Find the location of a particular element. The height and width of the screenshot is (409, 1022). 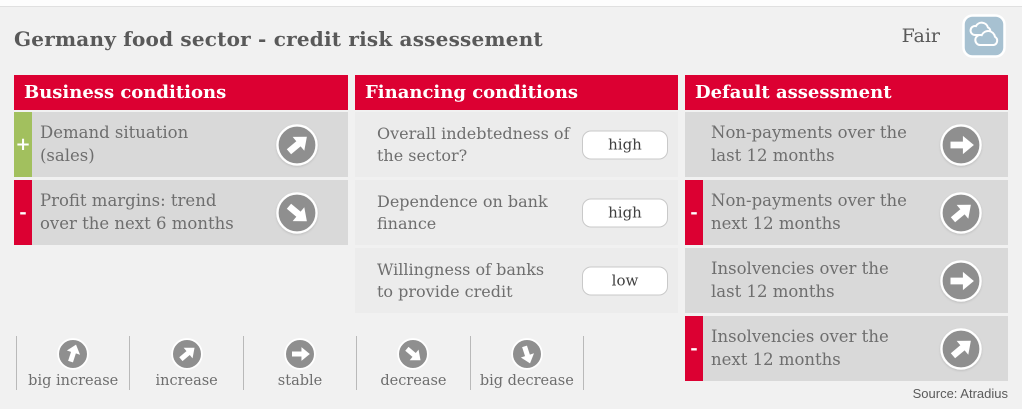

legend-item-increase: increase is located at coordinates (187, 363).